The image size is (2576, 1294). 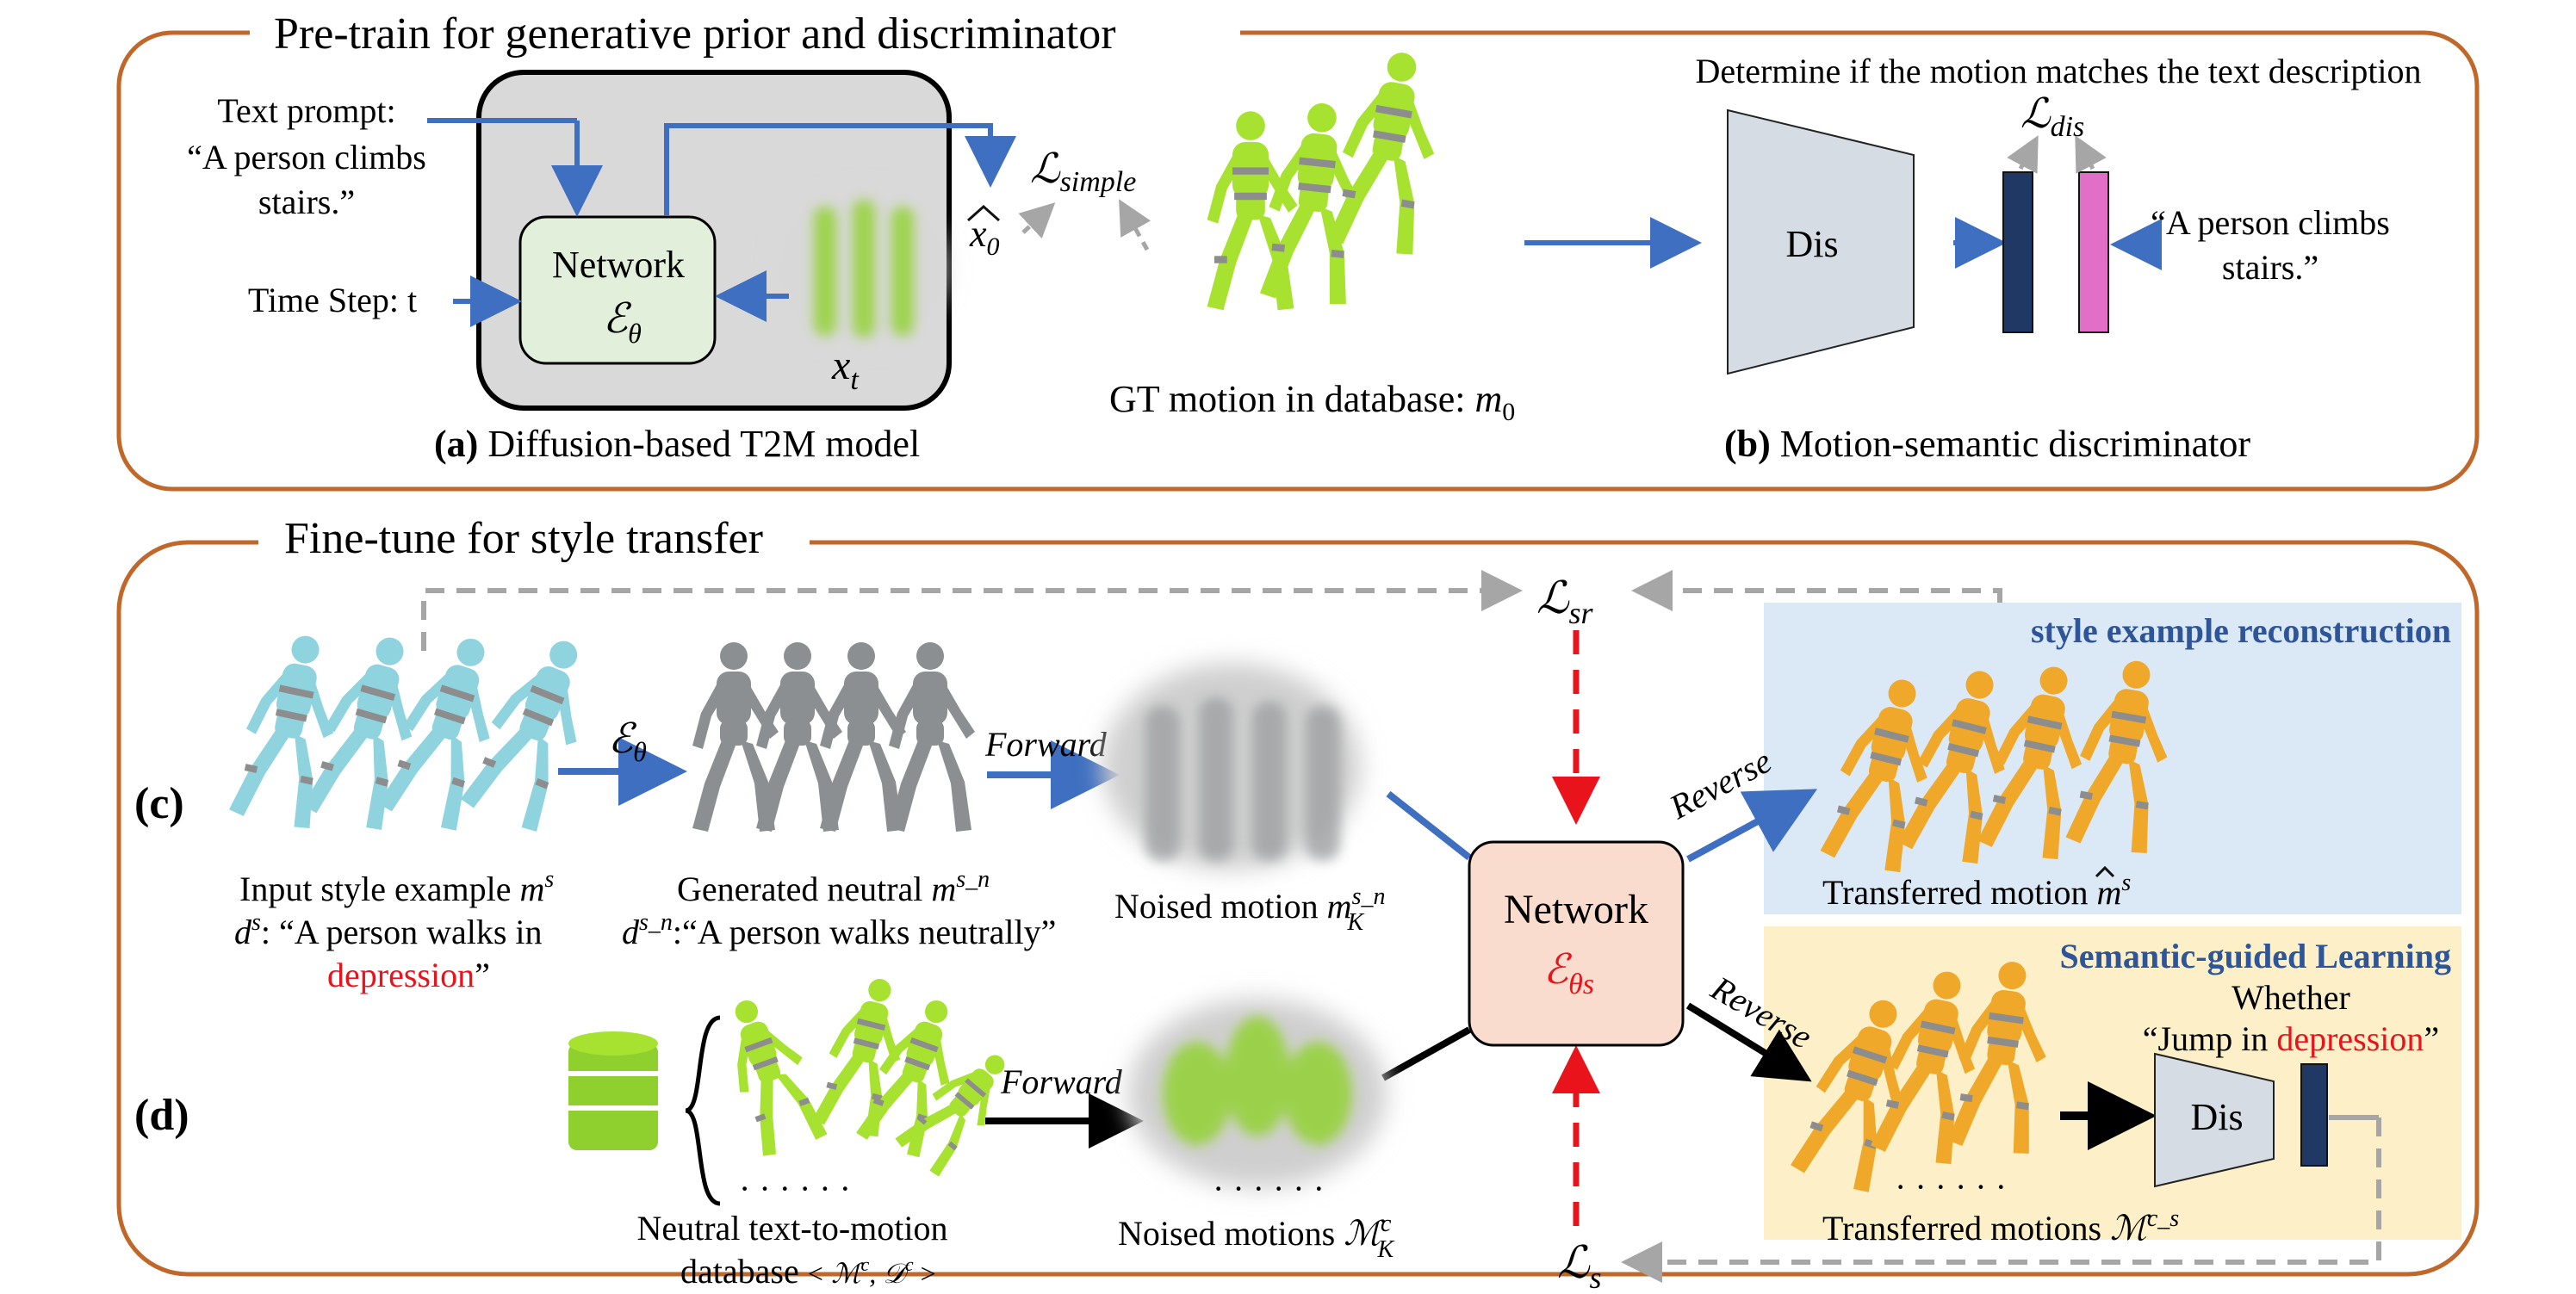 What do you see at coordinates (1061, 1081) in the screenshot?
I see `forward-label-d: Forward` at bounding box center [1061, 1081].